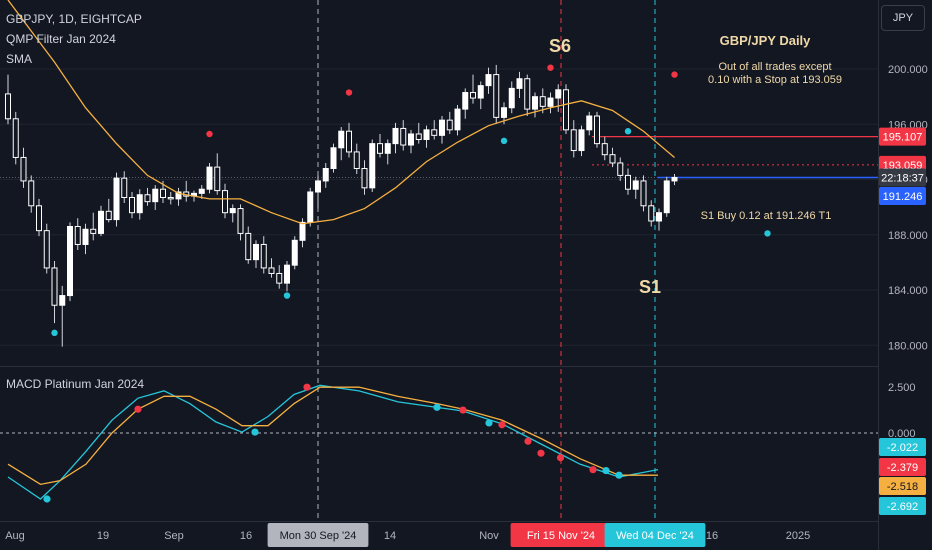  Describe the element at coordinates (902, 487) in the screenshot. I see `macd-tag-label: -2.518` at that location.